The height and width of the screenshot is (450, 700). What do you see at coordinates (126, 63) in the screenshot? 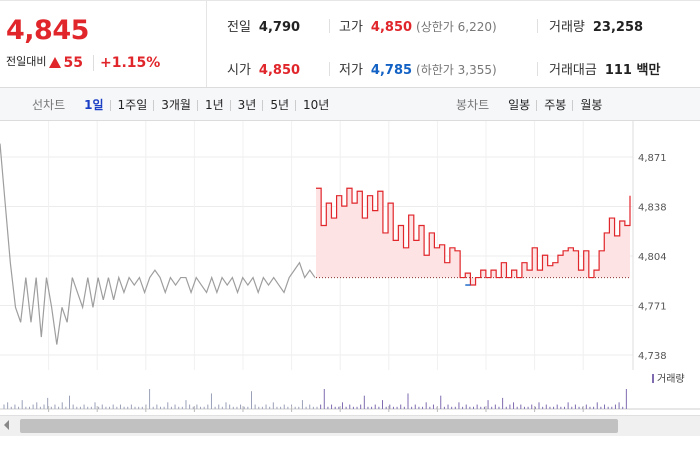
I see `change-percent: +1.15%` at bounding box center [126, 63].